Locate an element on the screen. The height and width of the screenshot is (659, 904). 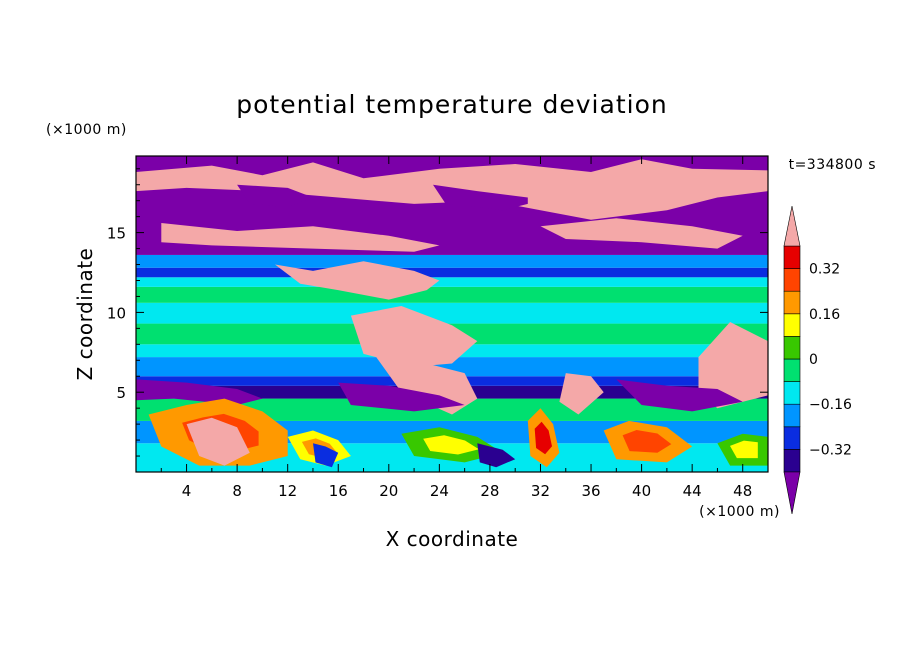
x-tick-label: 44 is located at coordinates (692, 491).